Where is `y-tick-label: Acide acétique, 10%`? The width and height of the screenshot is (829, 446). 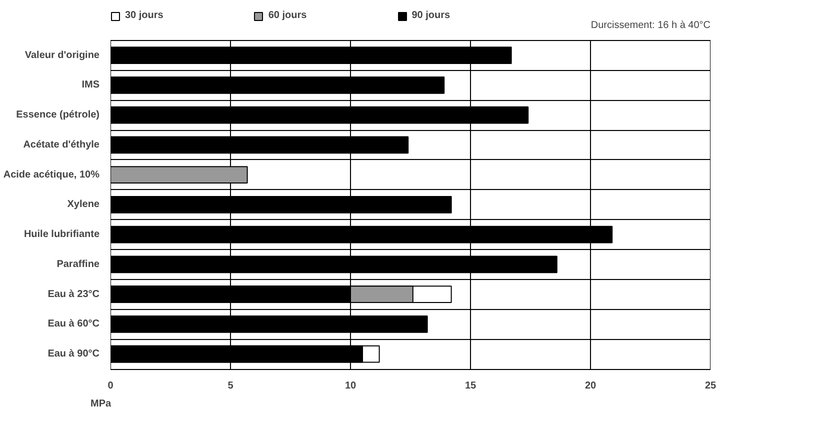 y-tick-label: Acide acétique, 10% is located at coordinates (51, 174).